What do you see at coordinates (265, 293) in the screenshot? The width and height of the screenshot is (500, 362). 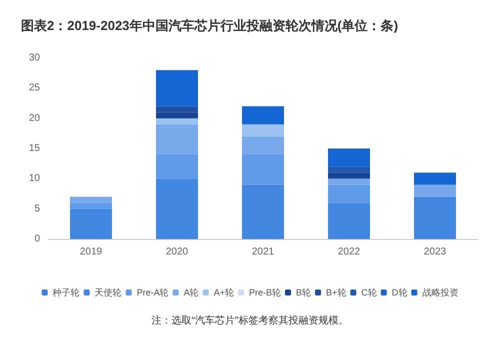 I see `legend-label: Pre-B轮` at bounding box center [265, 293].